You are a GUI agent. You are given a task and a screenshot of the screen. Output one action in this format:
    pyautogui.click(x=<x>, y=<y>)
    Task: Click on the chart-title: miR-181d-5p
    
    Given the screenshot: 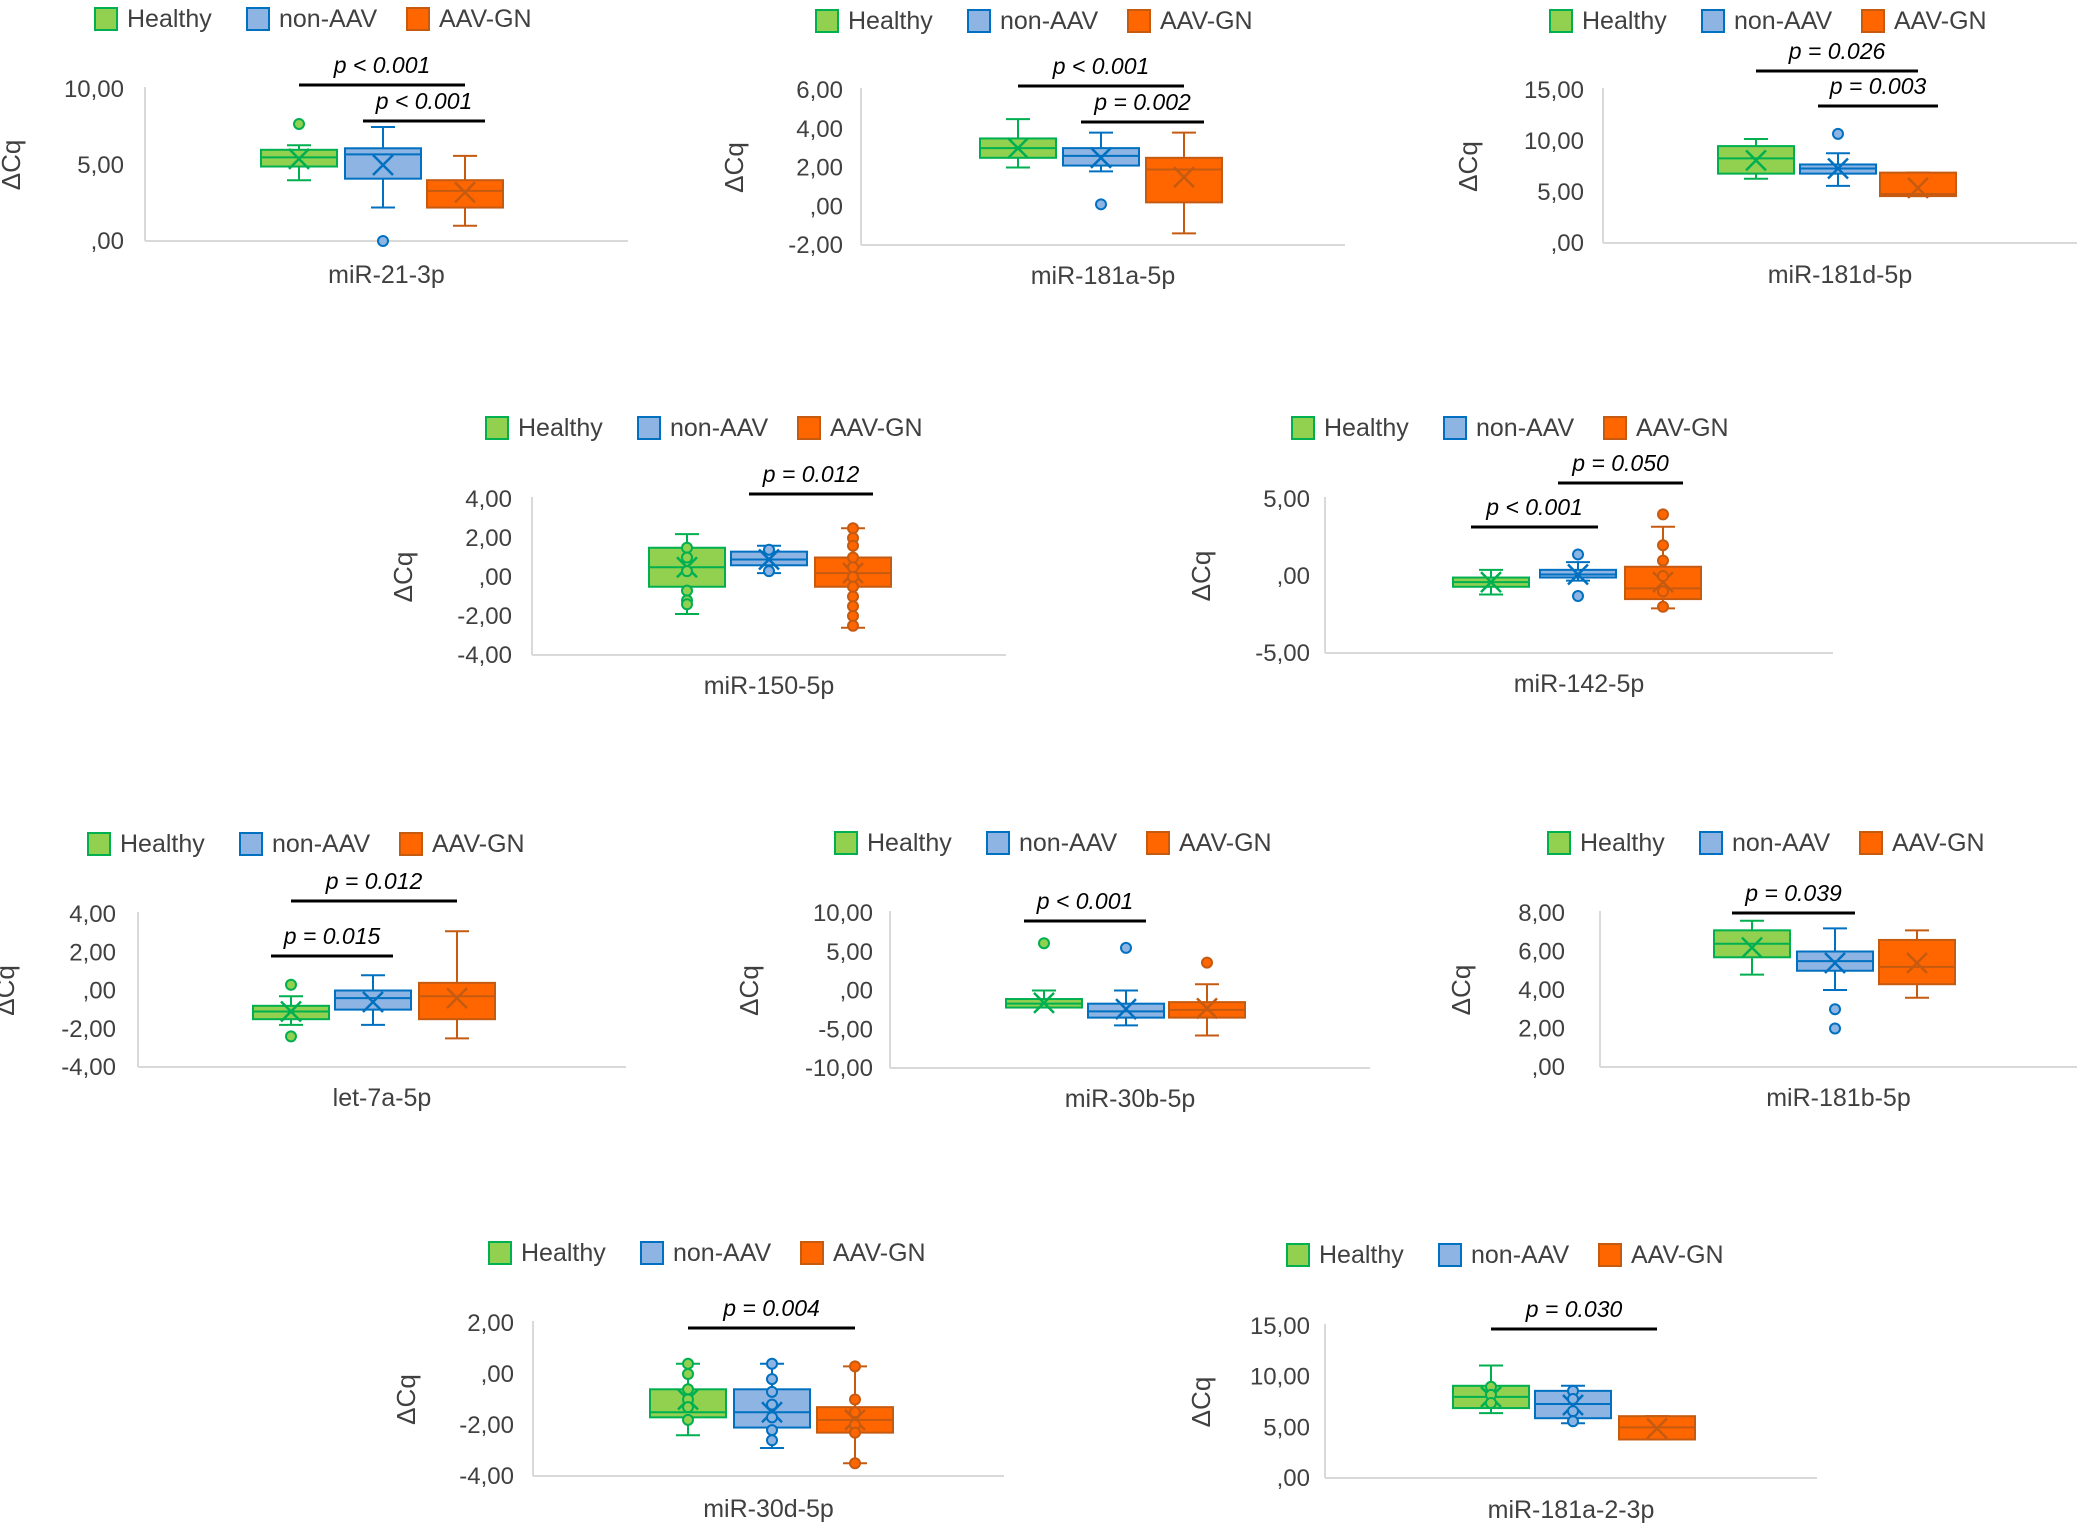 What is the action you would take?
    pyautogui.click(x=1840, y=275)
    